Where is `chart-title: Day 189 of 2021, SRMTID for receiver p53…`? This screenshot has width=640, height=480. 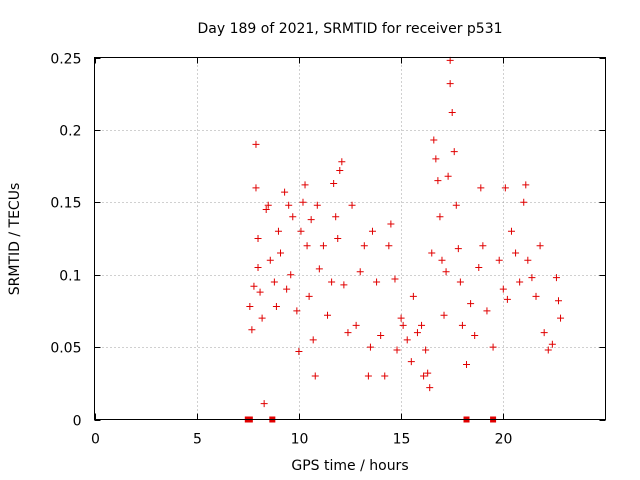 chart-title: Day 189 of 2021, SRMTID for receiver p53… is located at coordinates (349, 29).